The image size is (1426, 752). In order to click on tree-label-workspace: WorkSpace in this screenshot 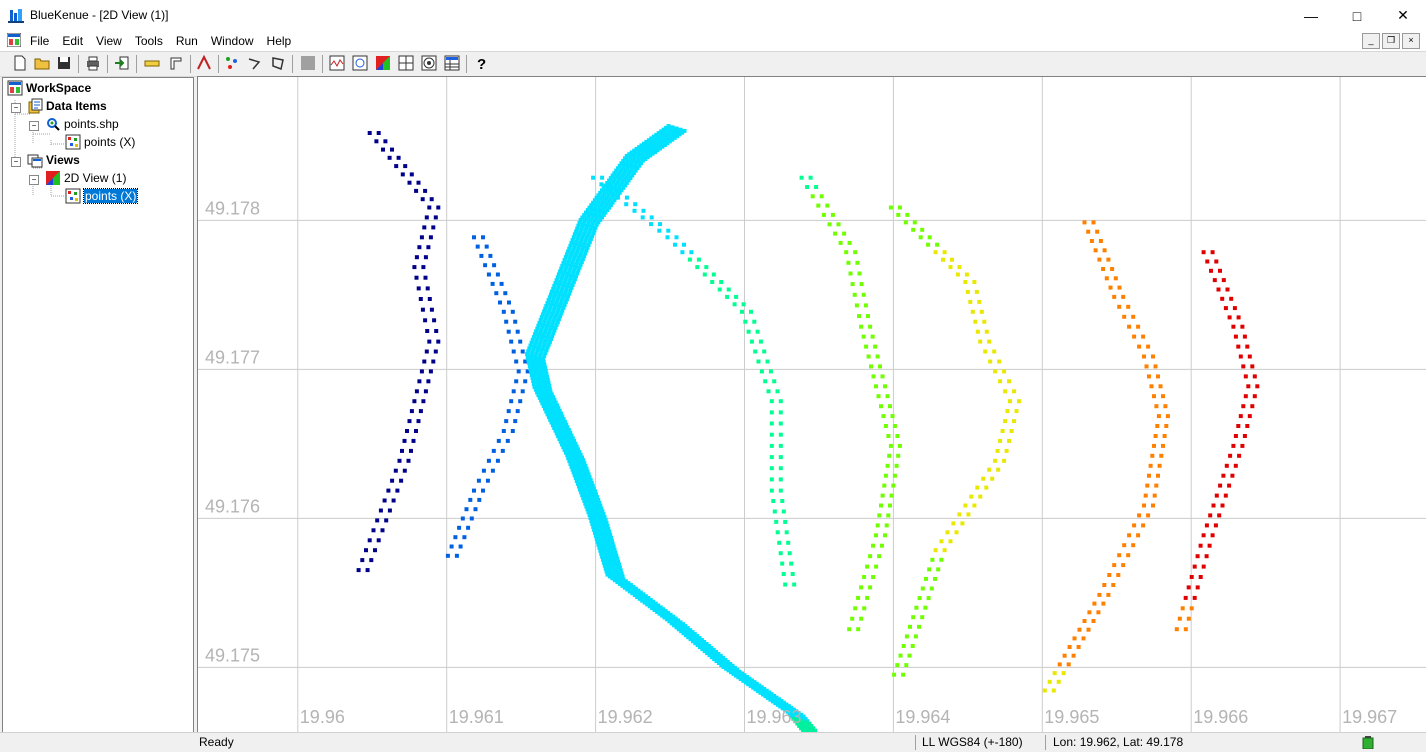, I will do `click(59, 88)`.